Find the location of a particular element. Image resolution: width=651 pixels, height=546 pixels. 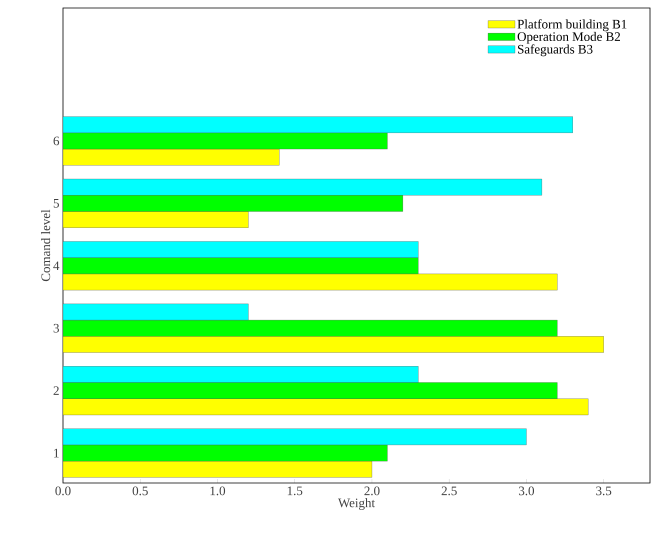

x-tick-label: 2.5 is located at coordinates (449, 491).